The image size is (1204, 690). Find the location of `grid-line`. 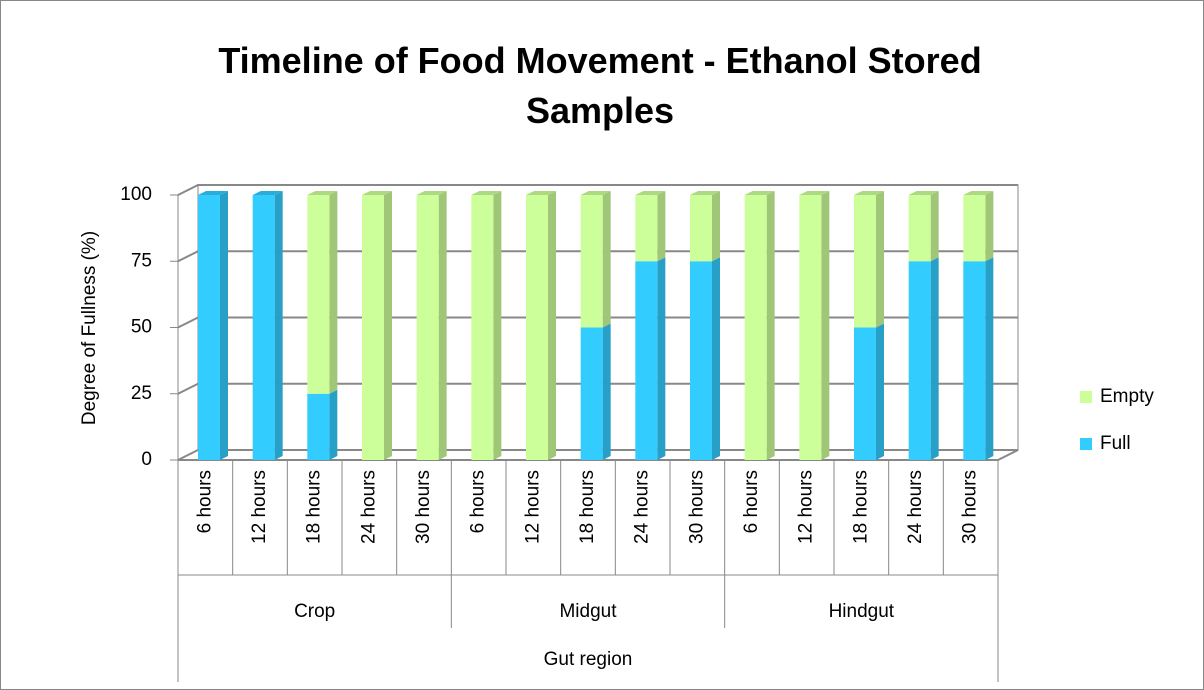

grid-line is located at coordinates (597, 190).